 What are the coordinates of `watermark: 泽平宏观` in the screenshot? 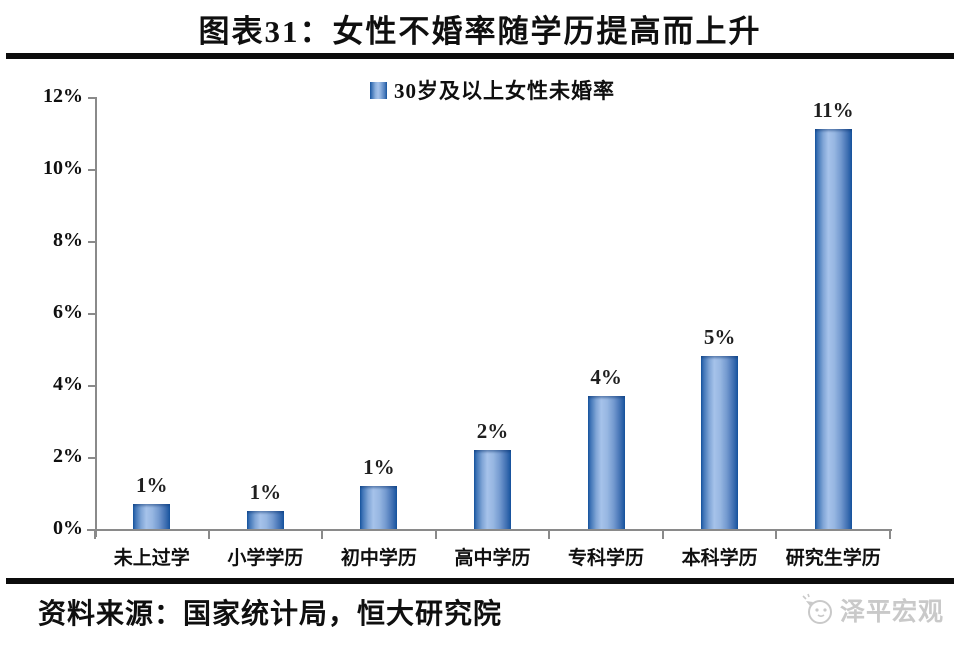 It's located at (872, 610).